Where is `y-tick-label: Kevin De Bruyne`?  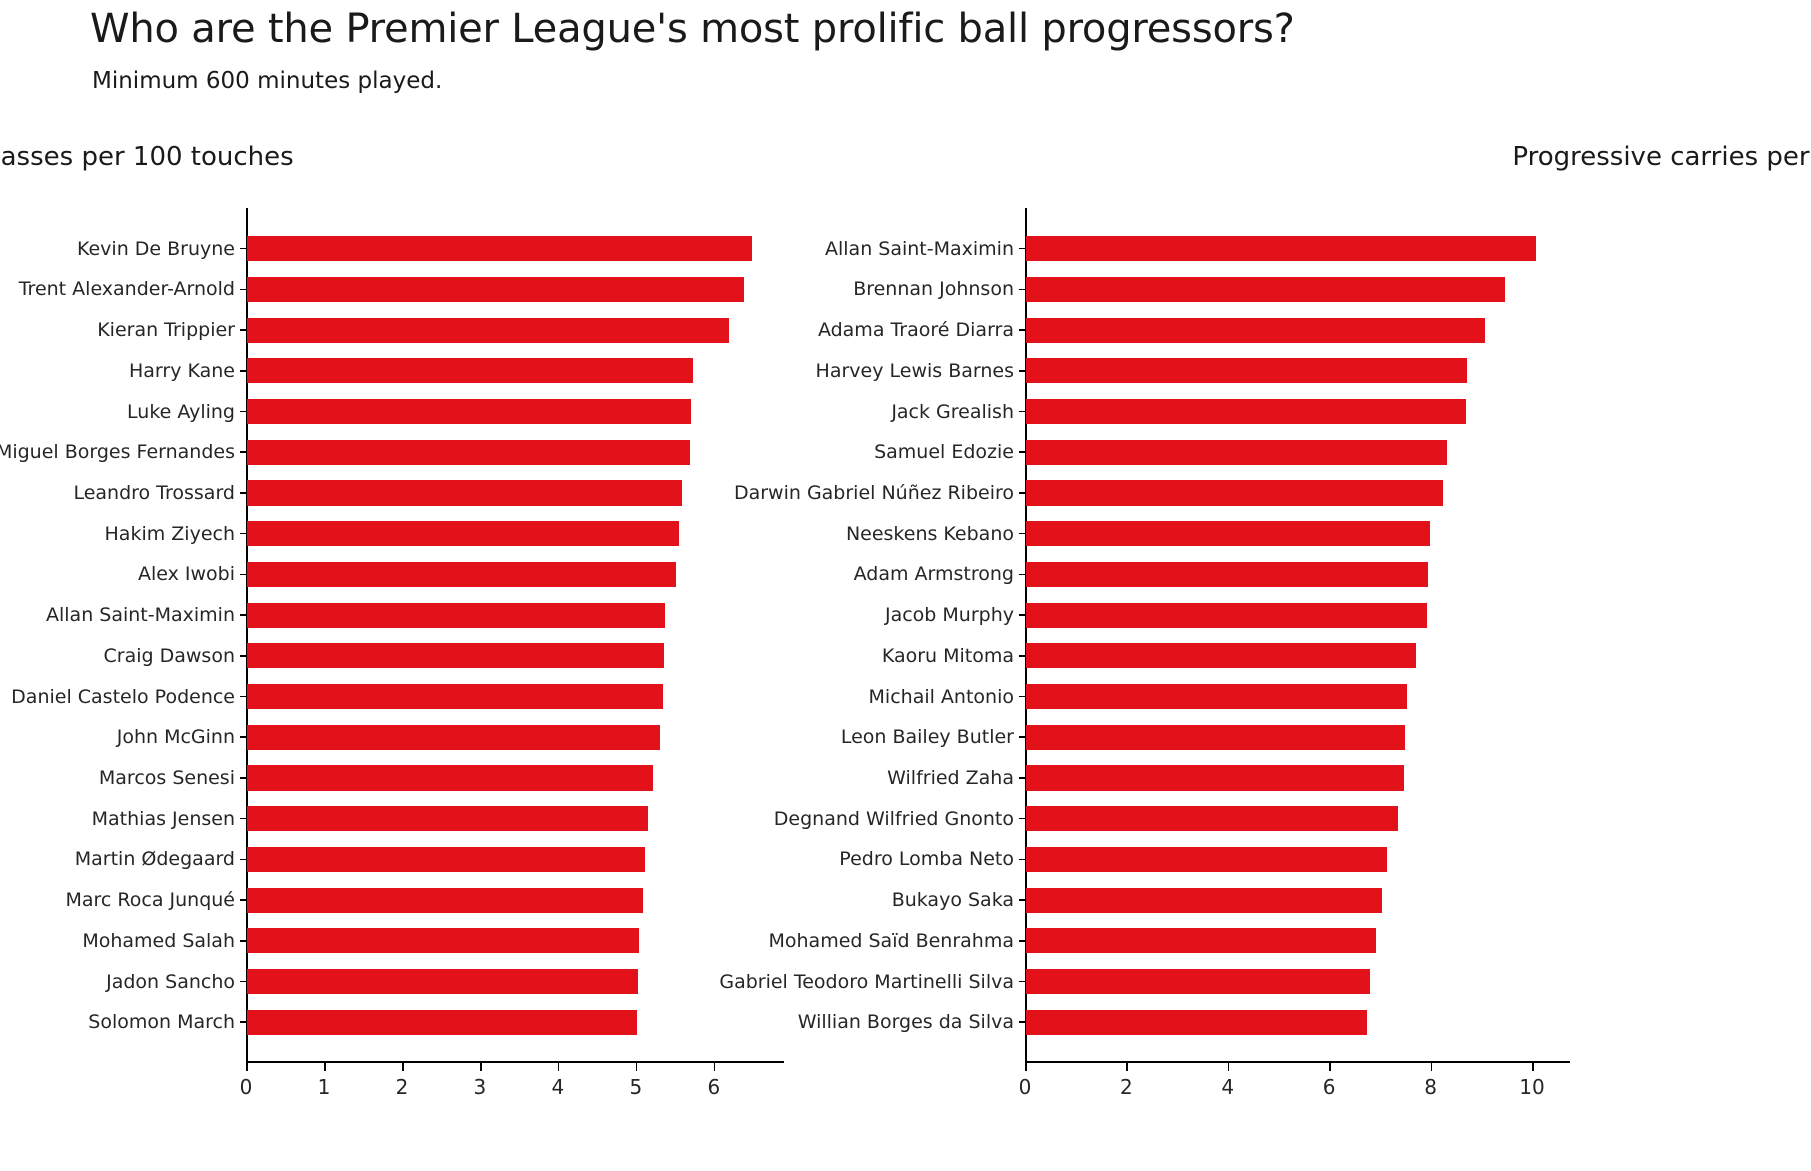
y-tick-label: Kevin De Bruyne is located at coordinates (155, 248).